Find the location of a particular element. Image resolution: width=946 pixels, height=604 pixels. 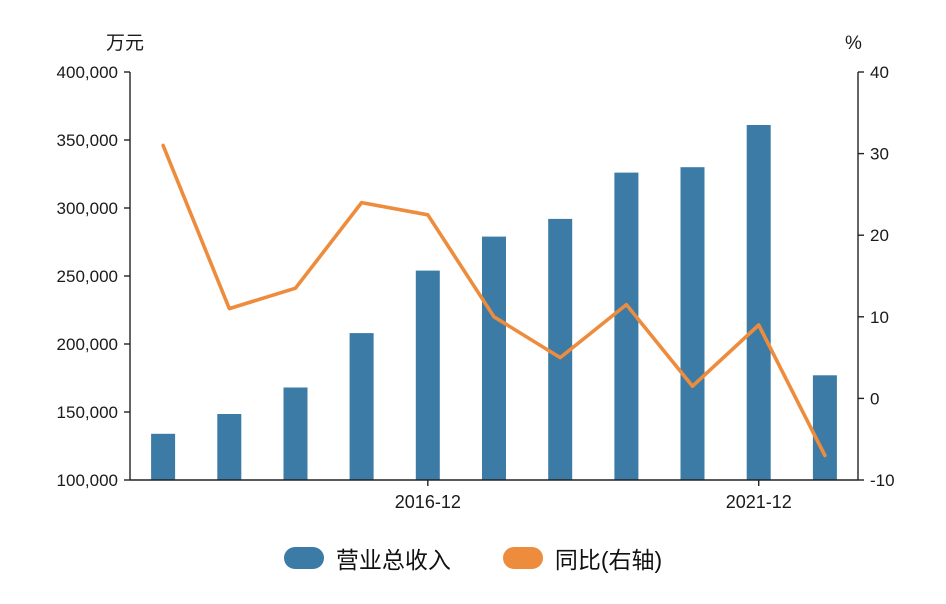

right-axis-tick-label: 0 is located at coordinates (874, 398).